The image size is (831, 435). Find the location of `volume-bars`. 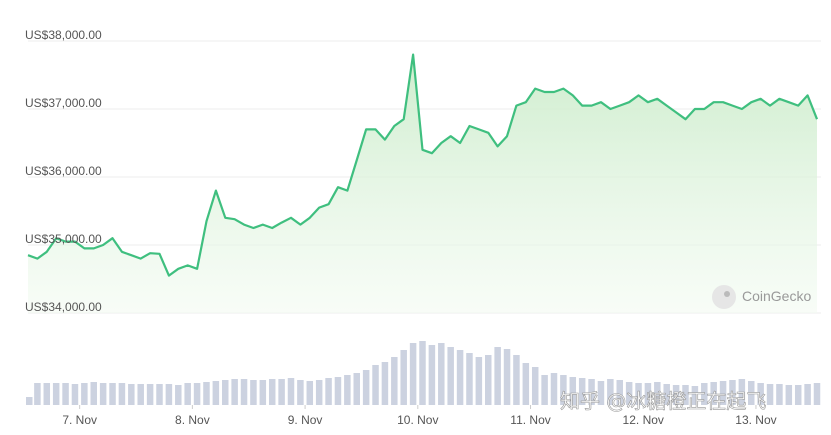

volume-bars is located at coordinates (423, 373).